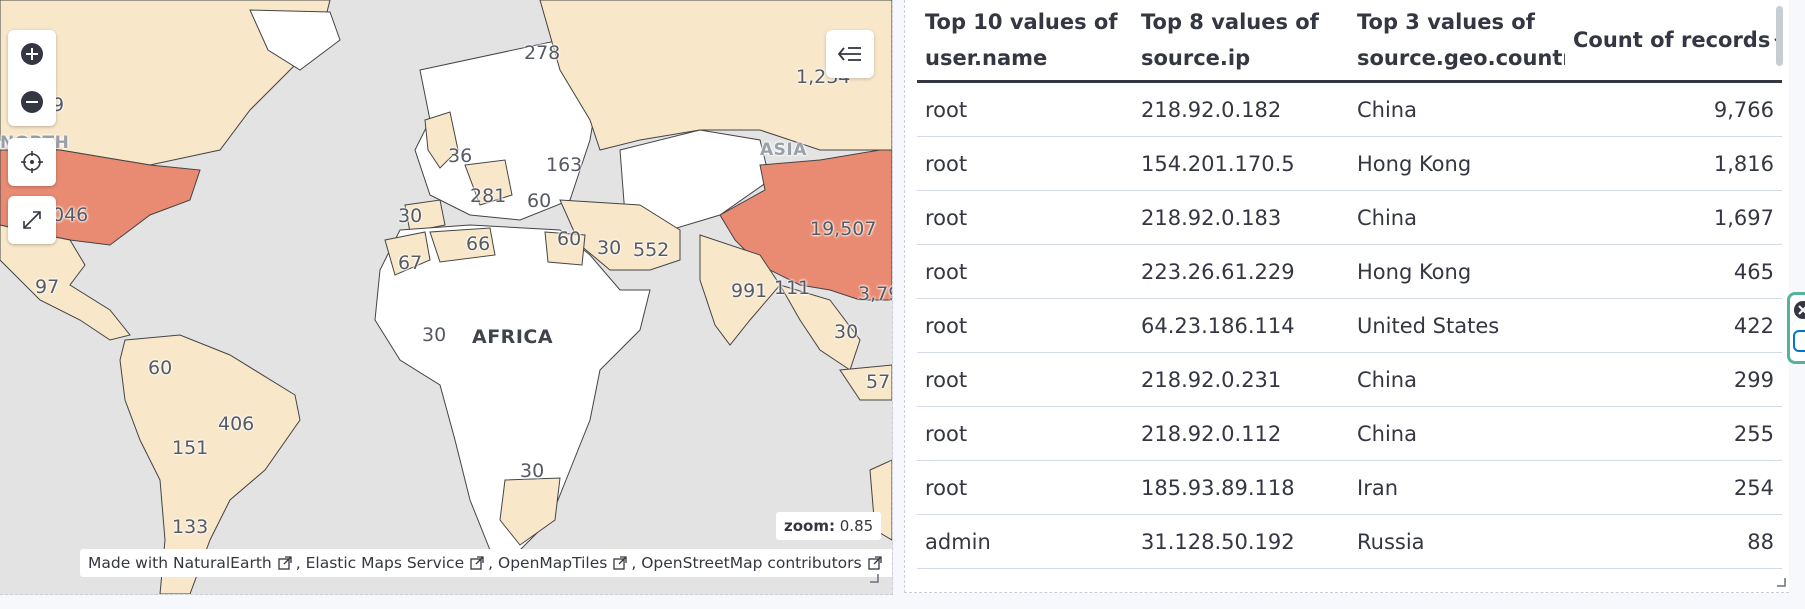 The height and width of the screenshot is (609, 1805). I want to click on fullscreen-button, so click(32, 220).